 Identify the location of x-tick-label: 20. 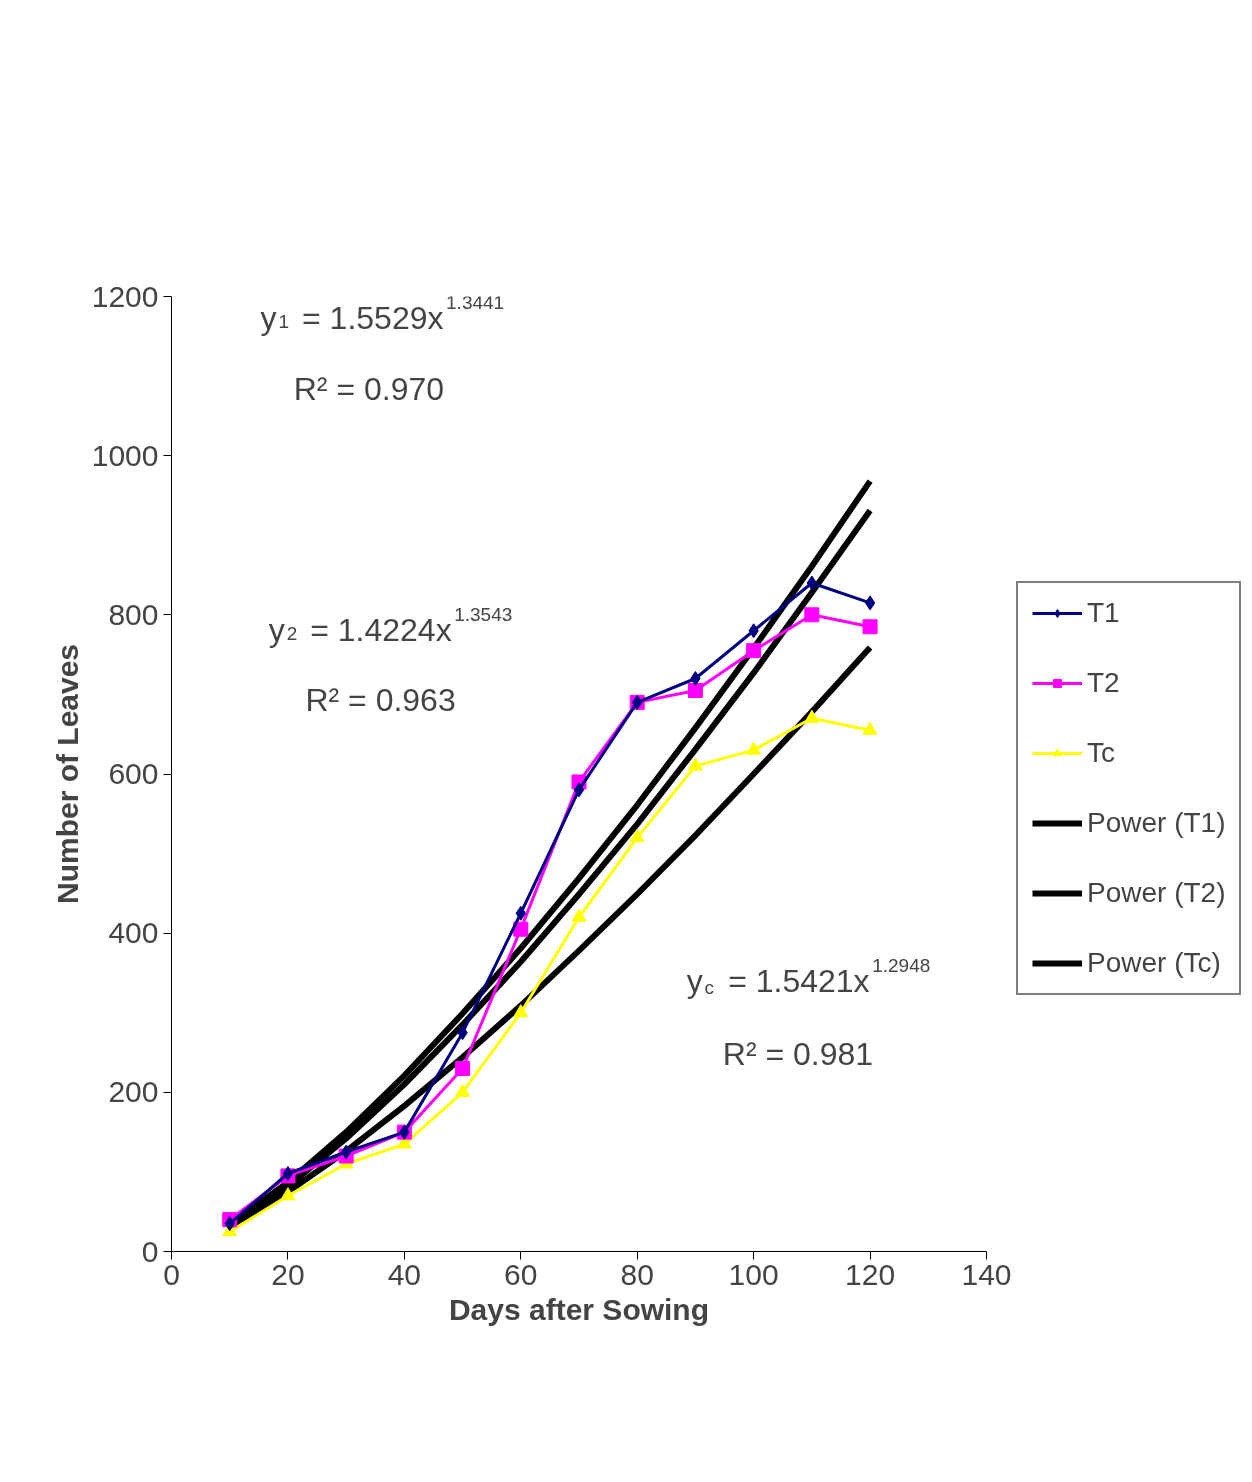
(288, 1274).